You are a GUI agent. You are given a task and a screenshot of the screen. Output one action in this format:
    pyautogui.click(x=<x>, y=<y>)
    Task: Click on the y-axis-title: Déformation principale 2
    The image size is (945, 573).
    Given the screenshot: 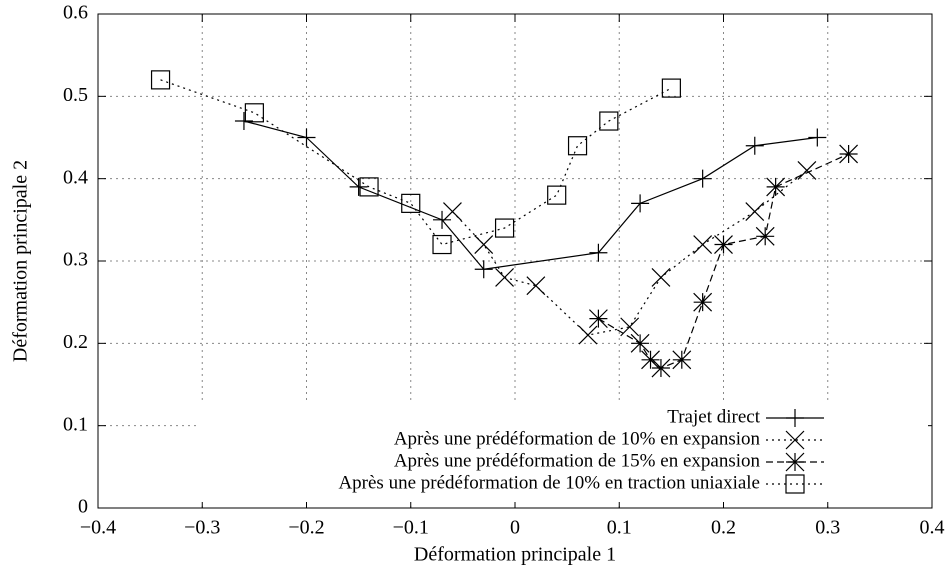 What is the action you would take?
    pyautogui.click(x=21, y=261)
    